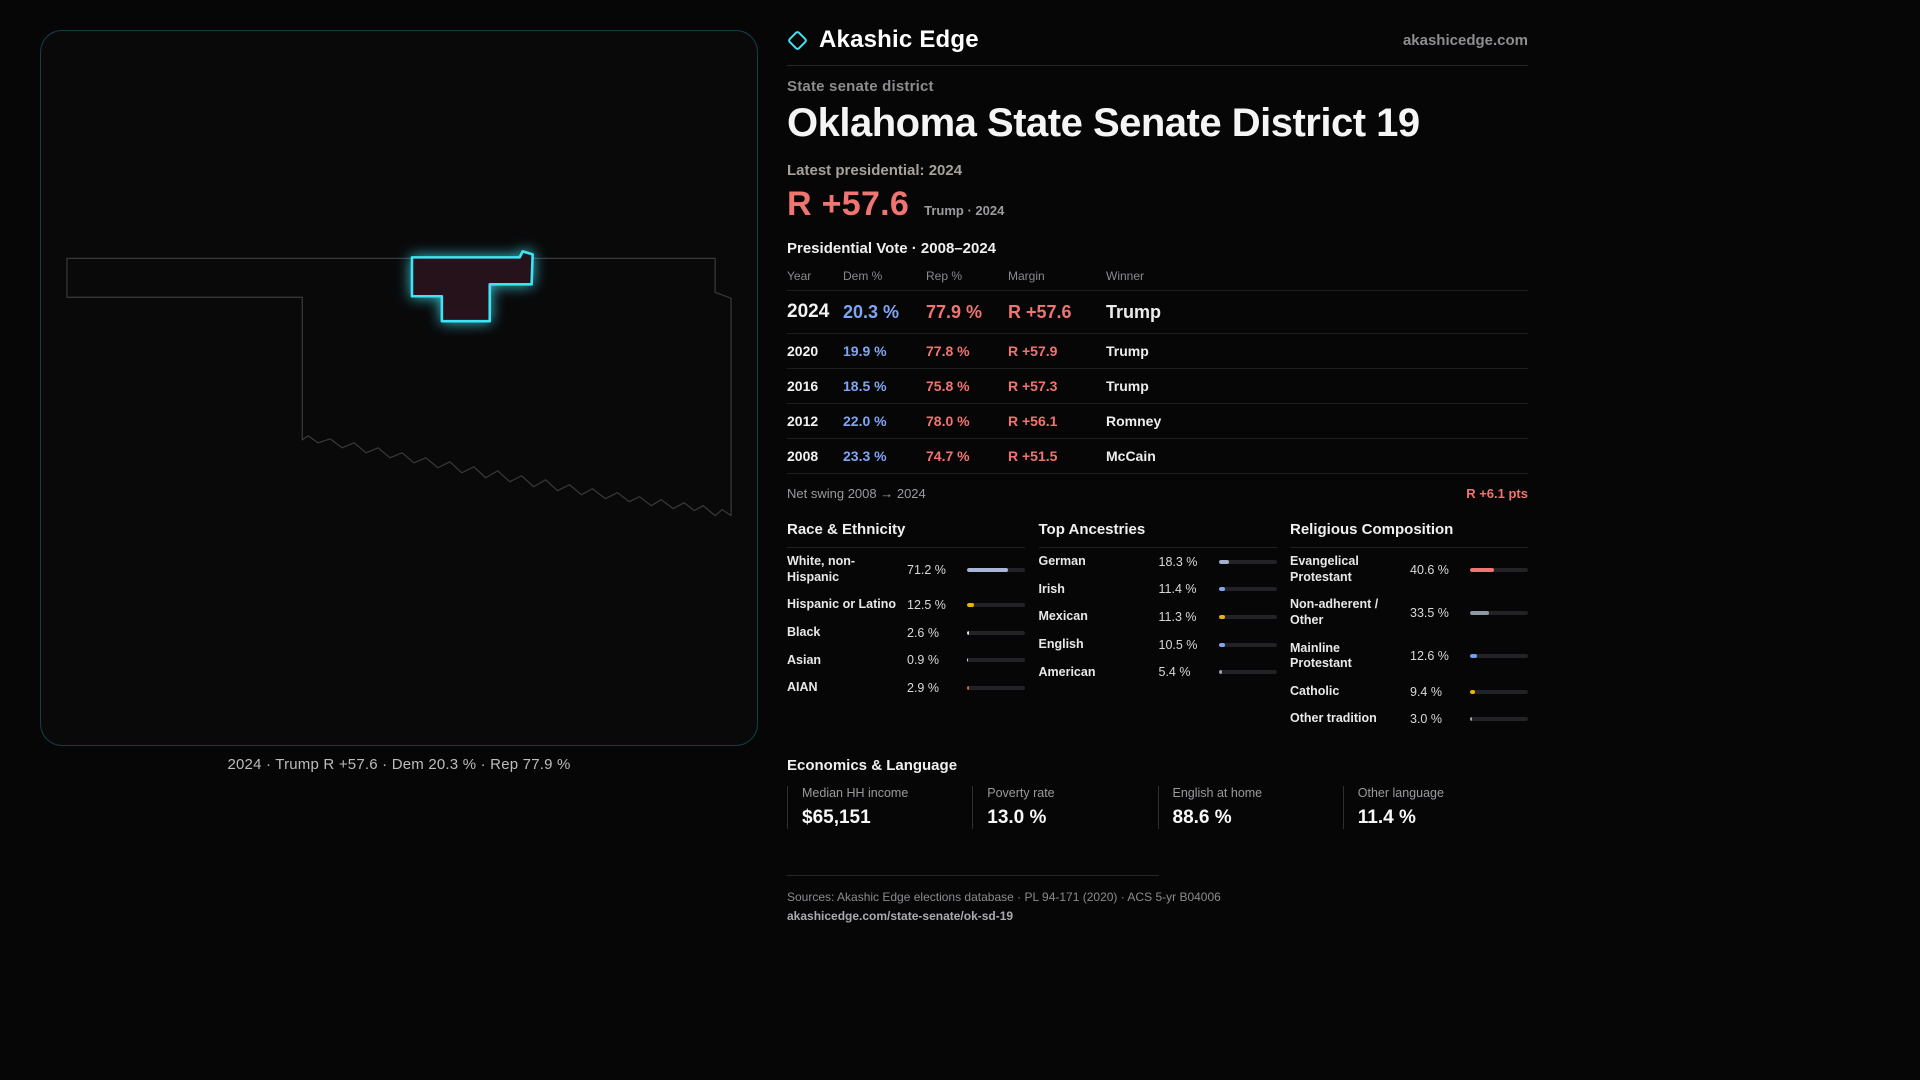  Describe the element at coordinates (1057, 351) in the screenshot. I see `vote-cell-margin: R +57.9` at that location.